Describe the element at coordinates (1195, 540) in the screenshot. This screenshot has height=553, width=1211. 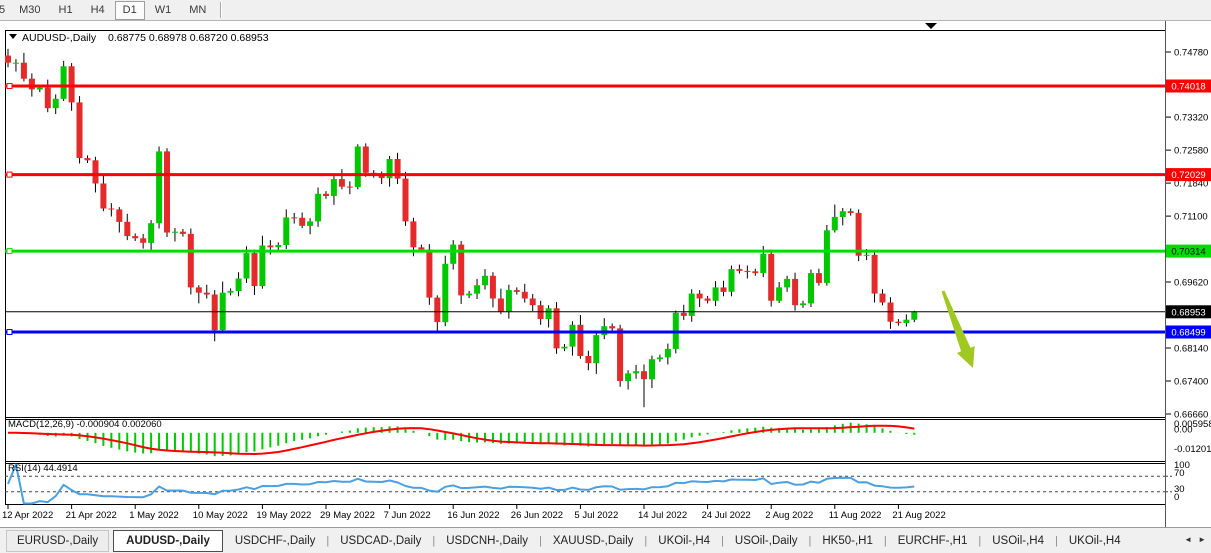
I see `tab-scroll-controls: ◄ ►` at that location.